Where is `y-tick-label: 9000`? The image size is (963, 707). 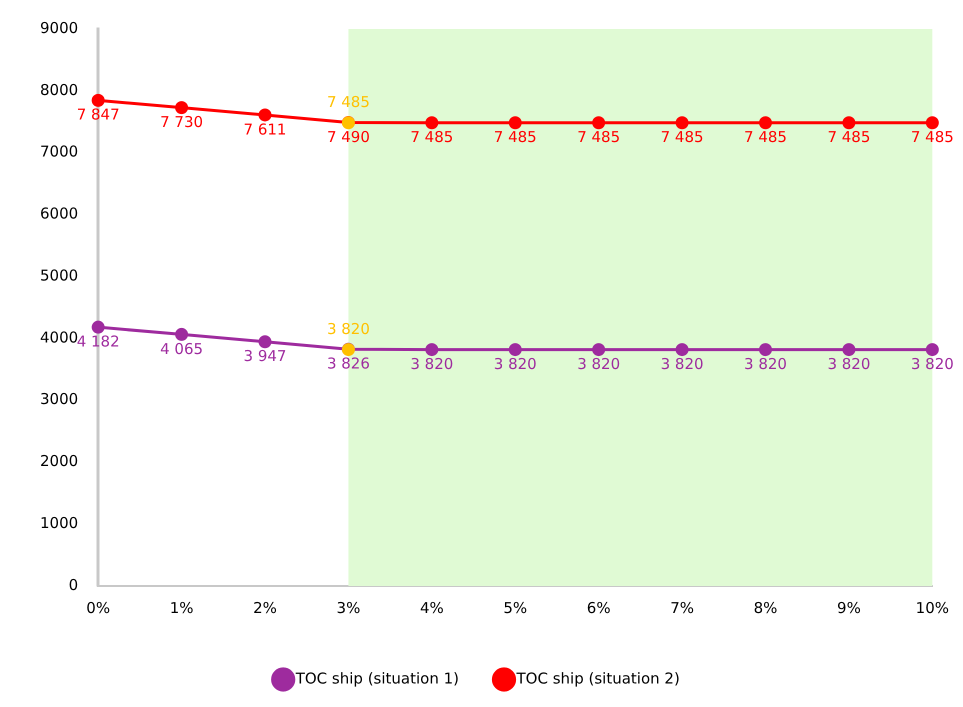 y-tick-label: 9000 is located at coordinates (59, 27).